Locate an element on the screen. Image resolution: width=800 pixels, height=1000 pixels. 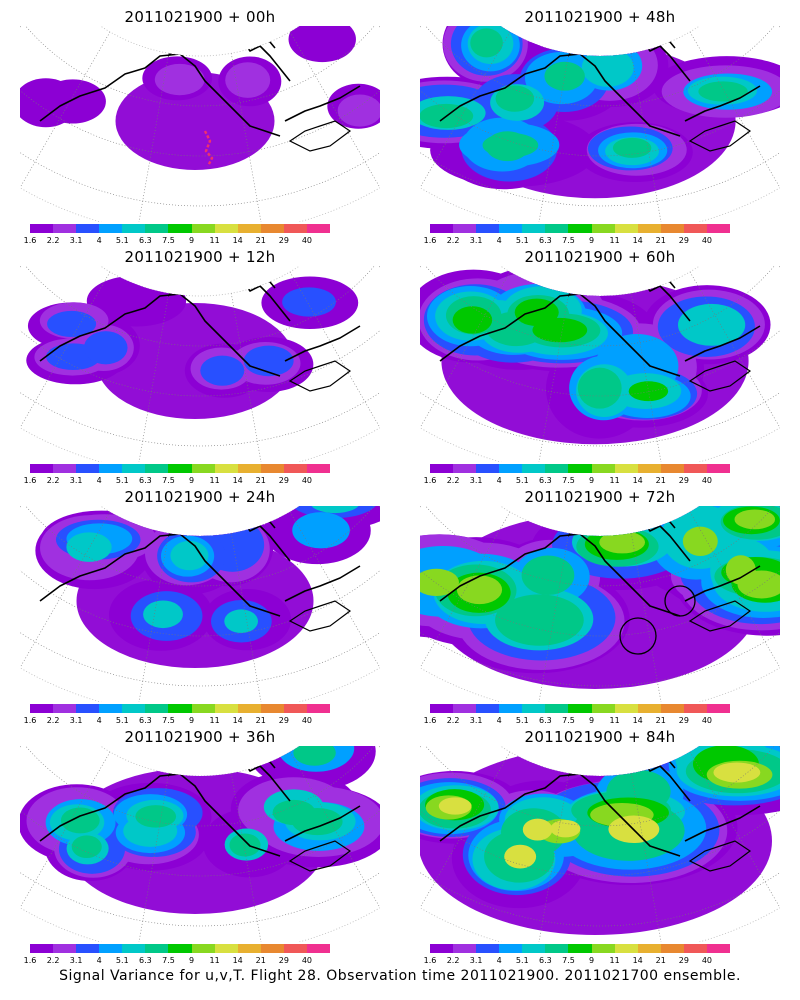
colorbar-labels: 1.6 2.2 3.1 4 5.1 6.3 7.5 9 11 14 21 29 40 is located at coordinates (577, 961).